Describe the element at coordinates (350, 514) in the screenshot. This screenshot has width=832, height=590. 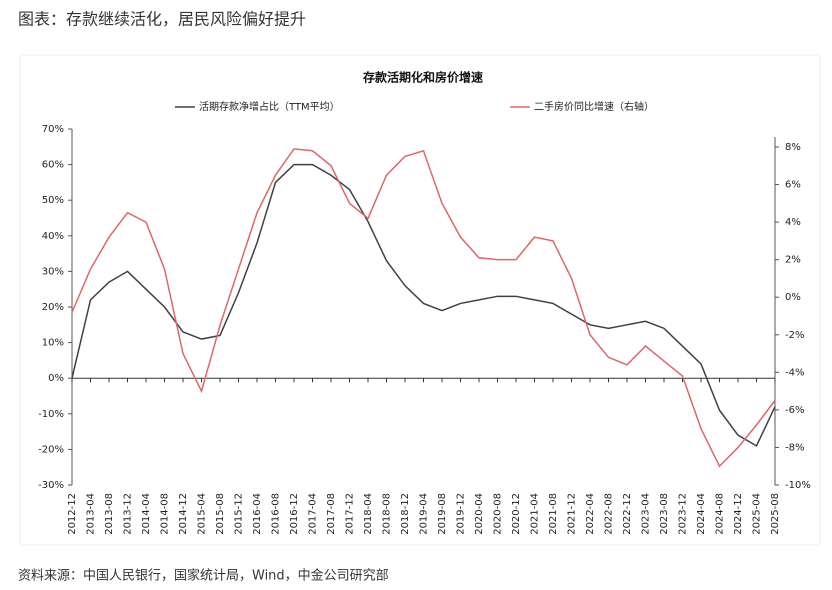
I see `x-tick-label: 2017-12` at that location.